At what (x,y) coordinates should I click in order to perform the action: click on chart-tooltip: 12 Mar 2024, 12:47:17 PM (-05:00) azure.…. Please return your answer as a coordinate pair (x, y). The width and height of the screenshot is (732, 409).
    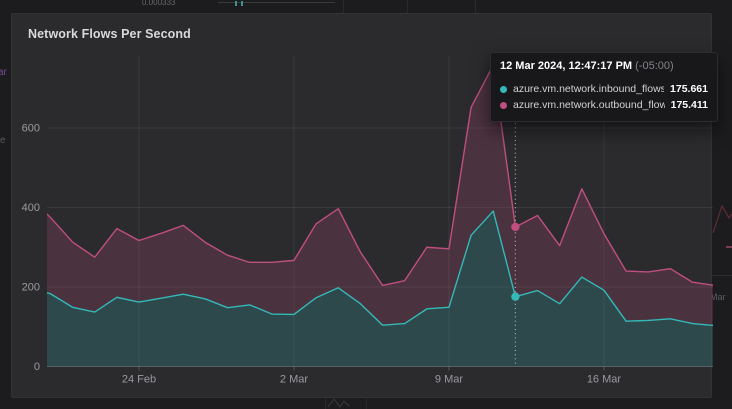
    Looking at the image, I should click on (604, 87).